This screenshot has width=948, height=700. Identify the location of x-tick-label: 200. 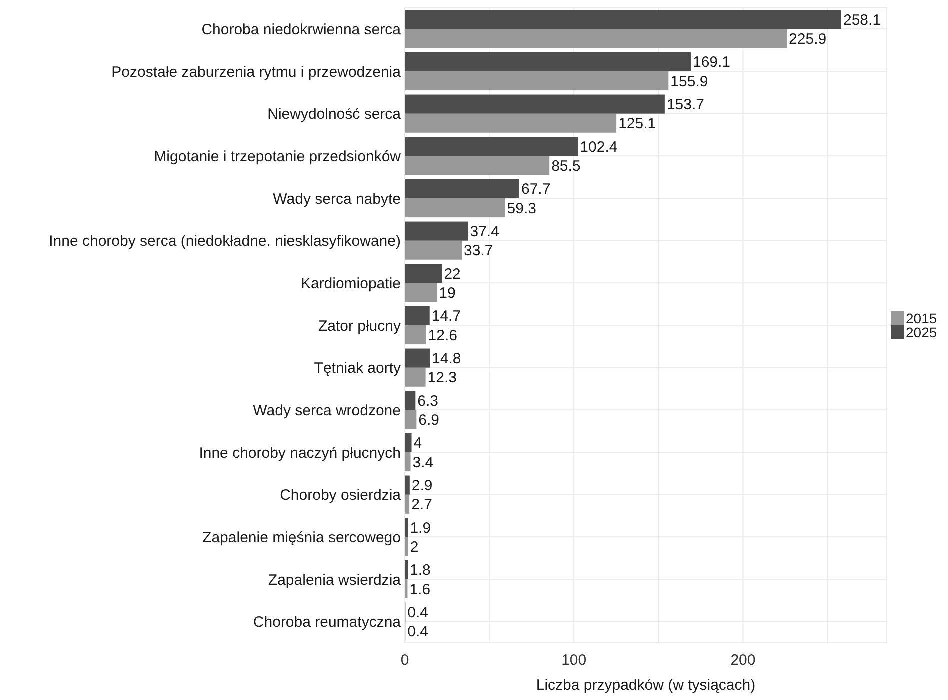
(743, 660).